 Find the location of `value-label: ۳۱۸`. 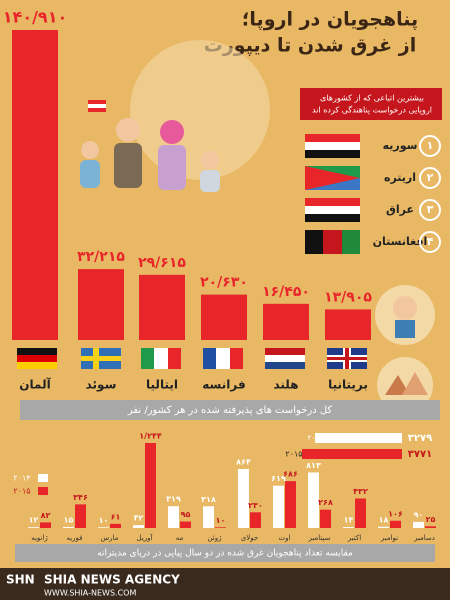

value-label: ۳۱۸ is located at coordinates (208, 499).